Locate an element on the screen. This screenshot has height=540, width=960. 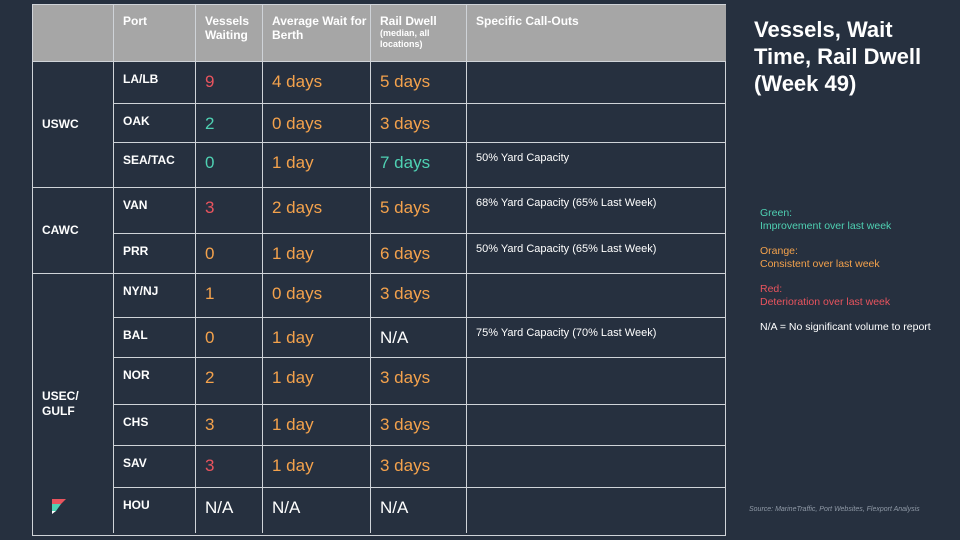
legend-orange-label: Orange: is located at coordinates (779, 251).